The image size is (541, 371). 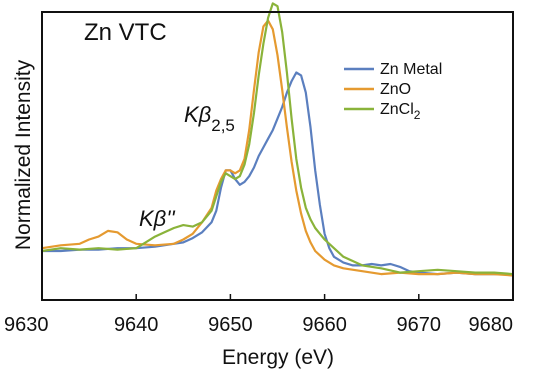 What do you see at coordinates (223, 125) in the screenshot?
I see `annotation-kbeta-2-5-sub: 2,5` at bounding box center [223, 125].